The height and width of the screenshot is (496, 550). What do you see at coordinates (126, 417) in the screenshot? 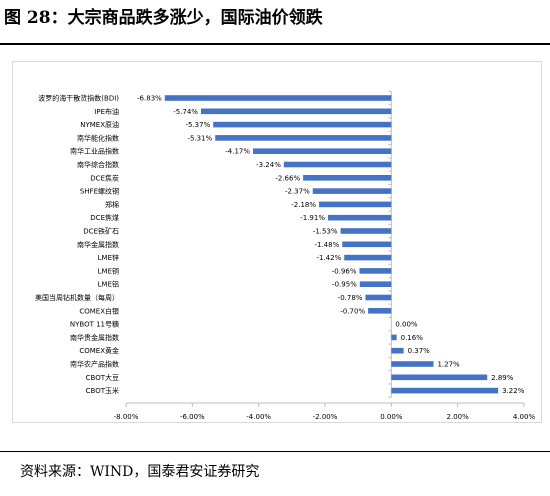
I see `x-tick-label: -8.00%` at bounding box center [126, 417].